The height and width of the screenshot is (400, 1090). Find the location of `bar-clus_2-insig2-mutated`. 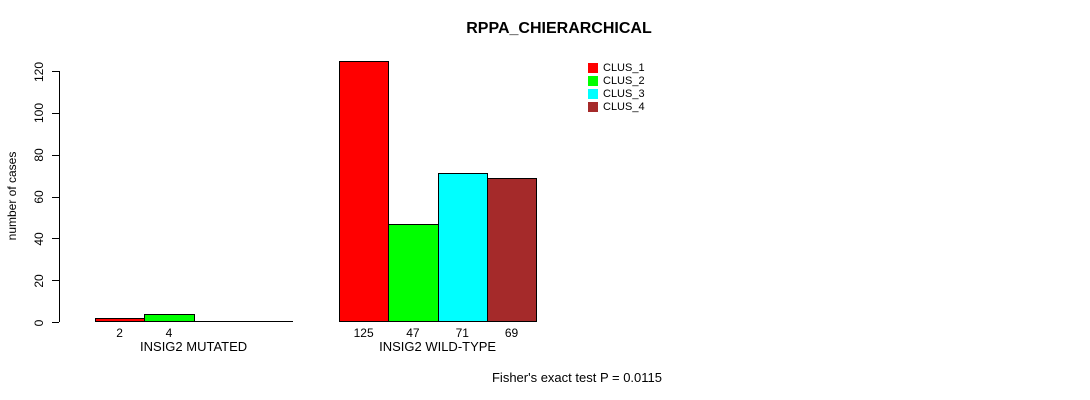

bar-clus_2-insig2-mutated is located at coordinates (169, 318).